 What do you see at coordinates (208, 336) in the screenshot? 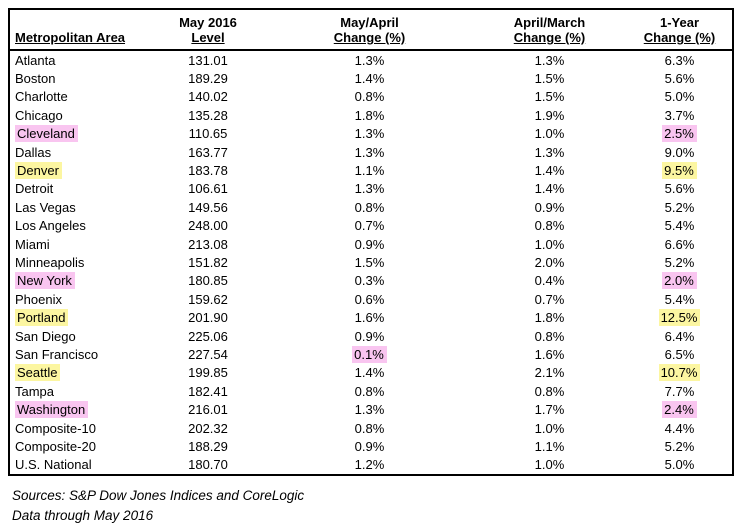
I see `cell-level: 225.06` at bounding box center [208, 336].